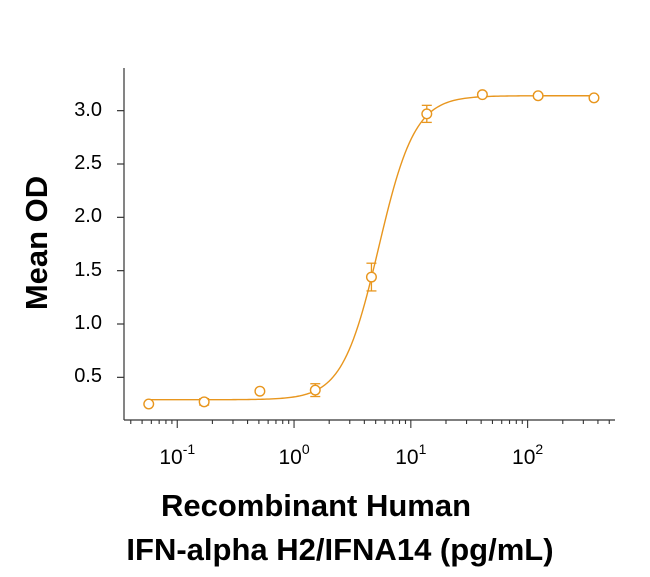  What do you see at coordinates (36, 243) in the screenshot?
I see `y-axis-label: Mean OD` at bounding box center [36, 243].